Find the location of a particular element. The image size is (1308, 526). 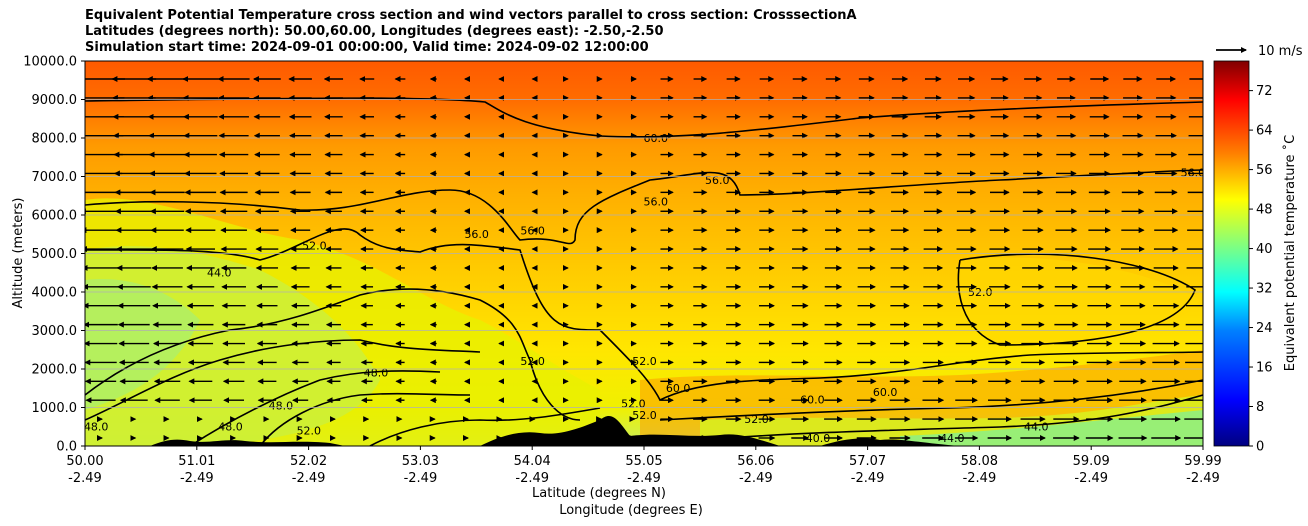

x-tick-label-lat: 59.09 is located at coordinates (1091, 461).